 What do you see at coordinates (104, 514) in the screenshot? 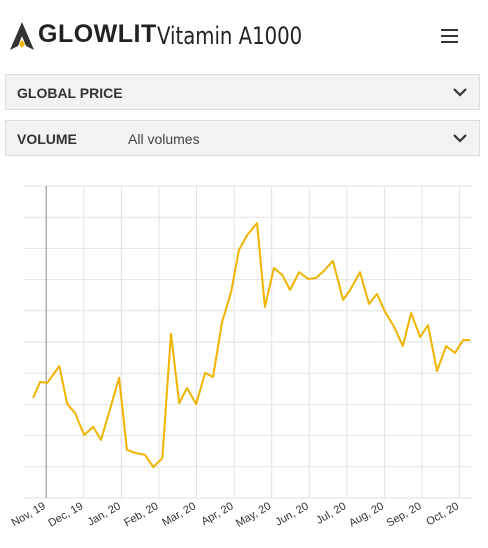
I see `x-tick-label: Jan, 20` at bounding box center [104, 514].